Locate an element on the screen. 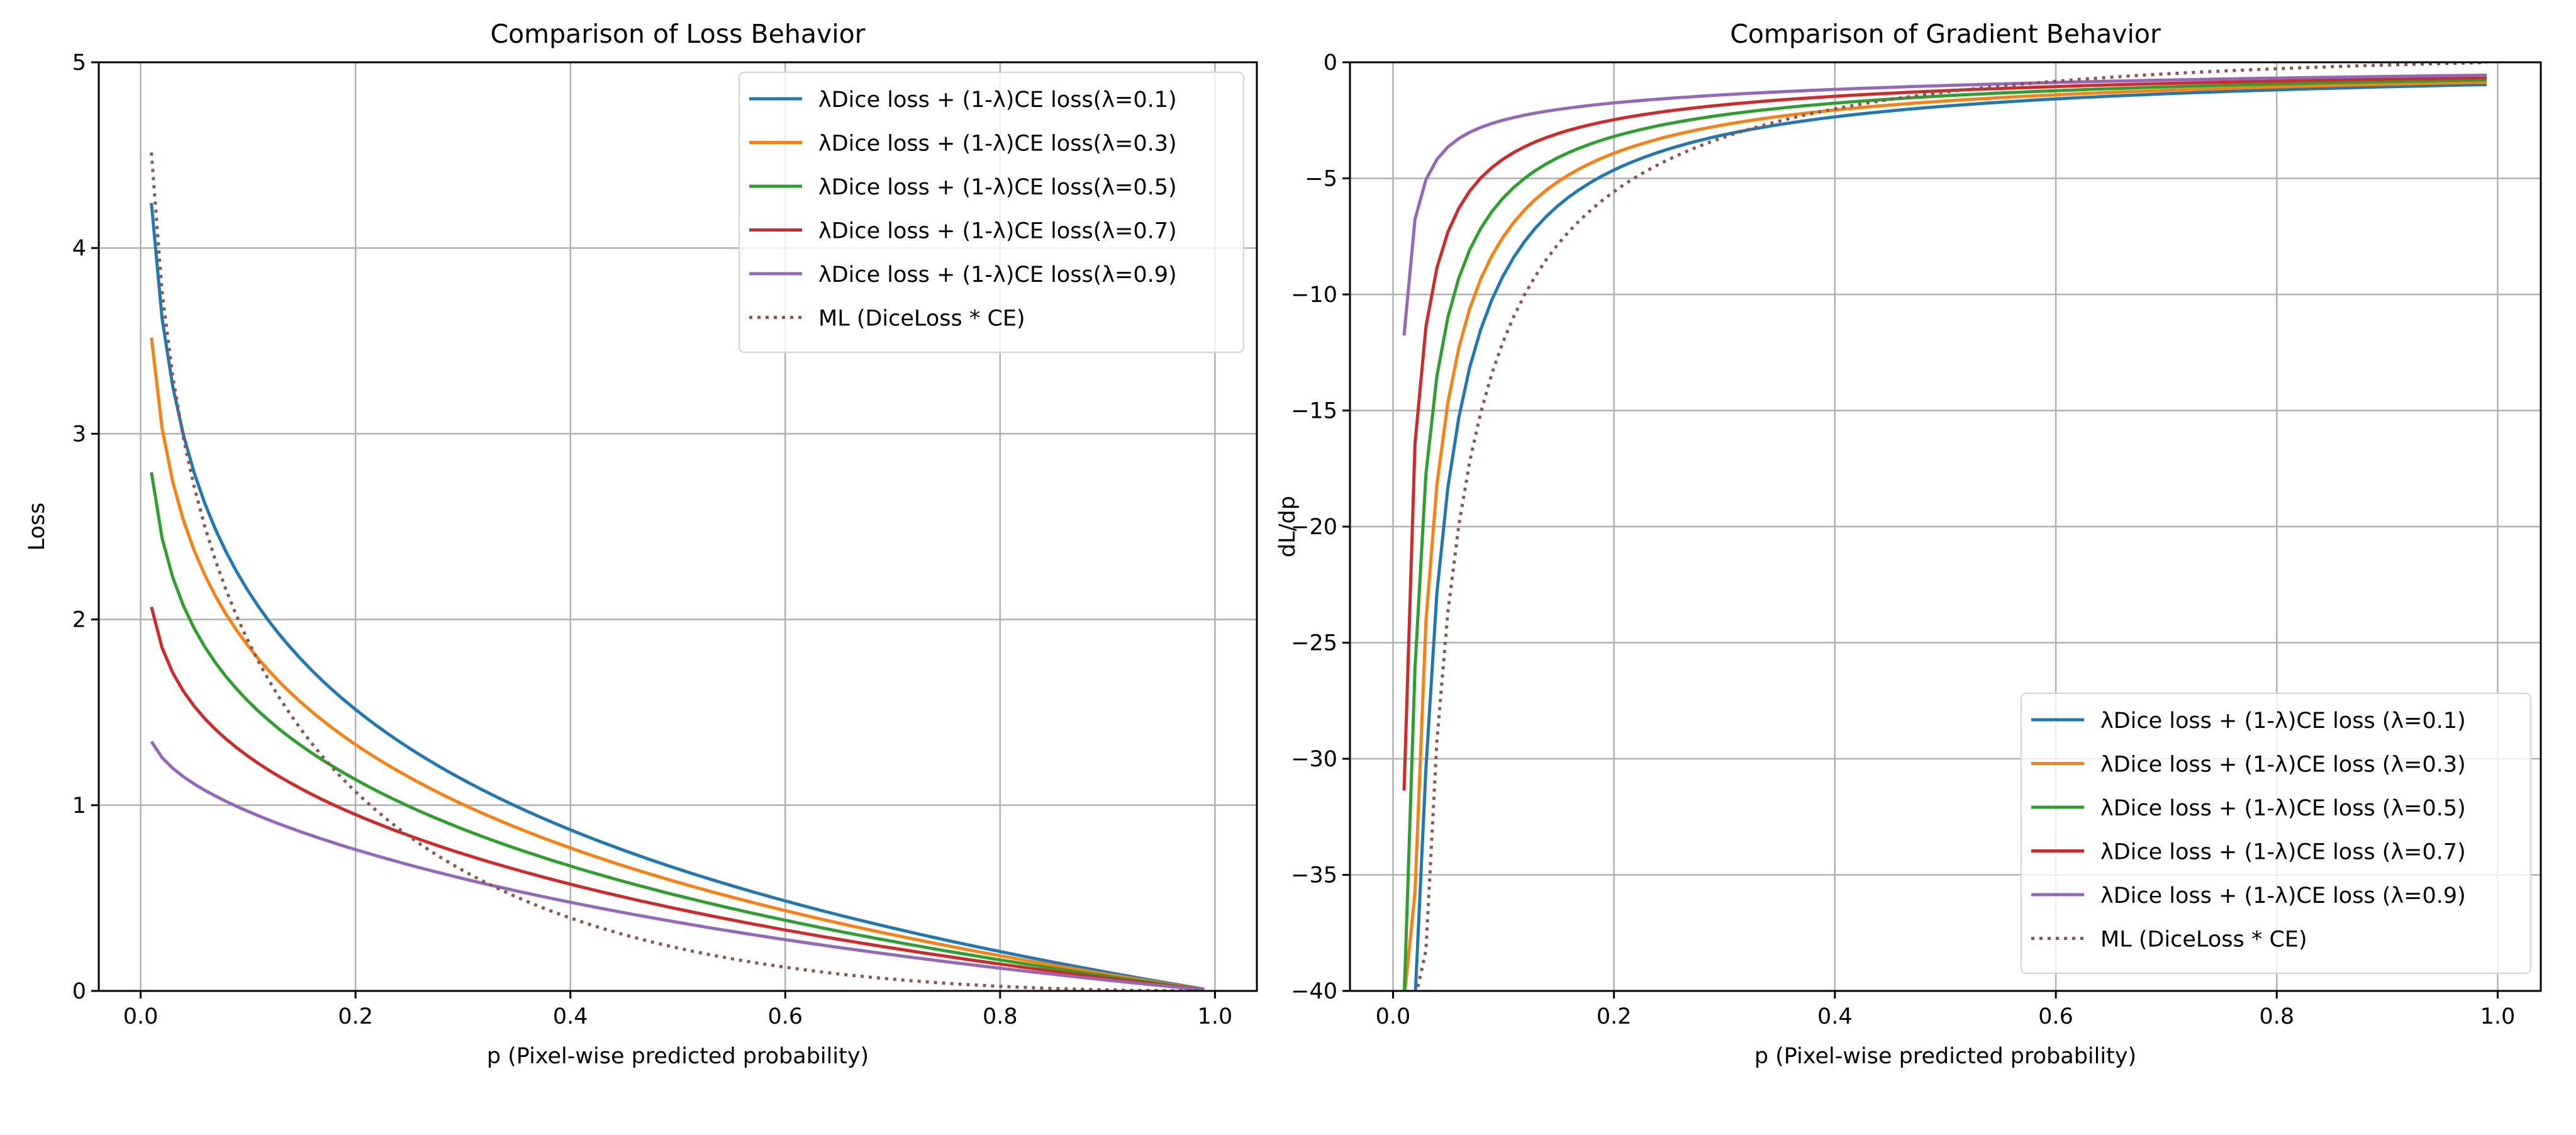  y-tick-label: −15 is located at coordinates (1314, 411).